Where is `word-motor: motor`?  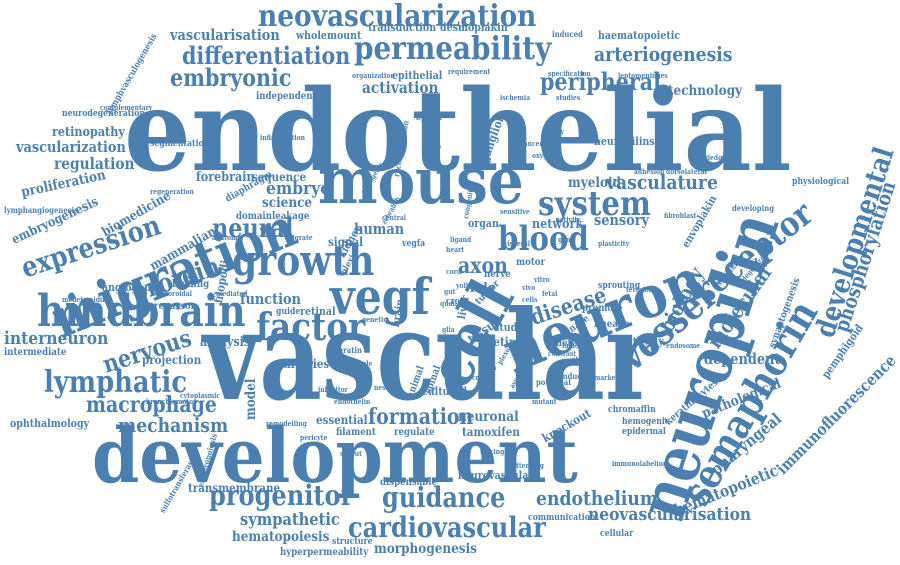
word-motor: motor is located at coordinates (531, 262).